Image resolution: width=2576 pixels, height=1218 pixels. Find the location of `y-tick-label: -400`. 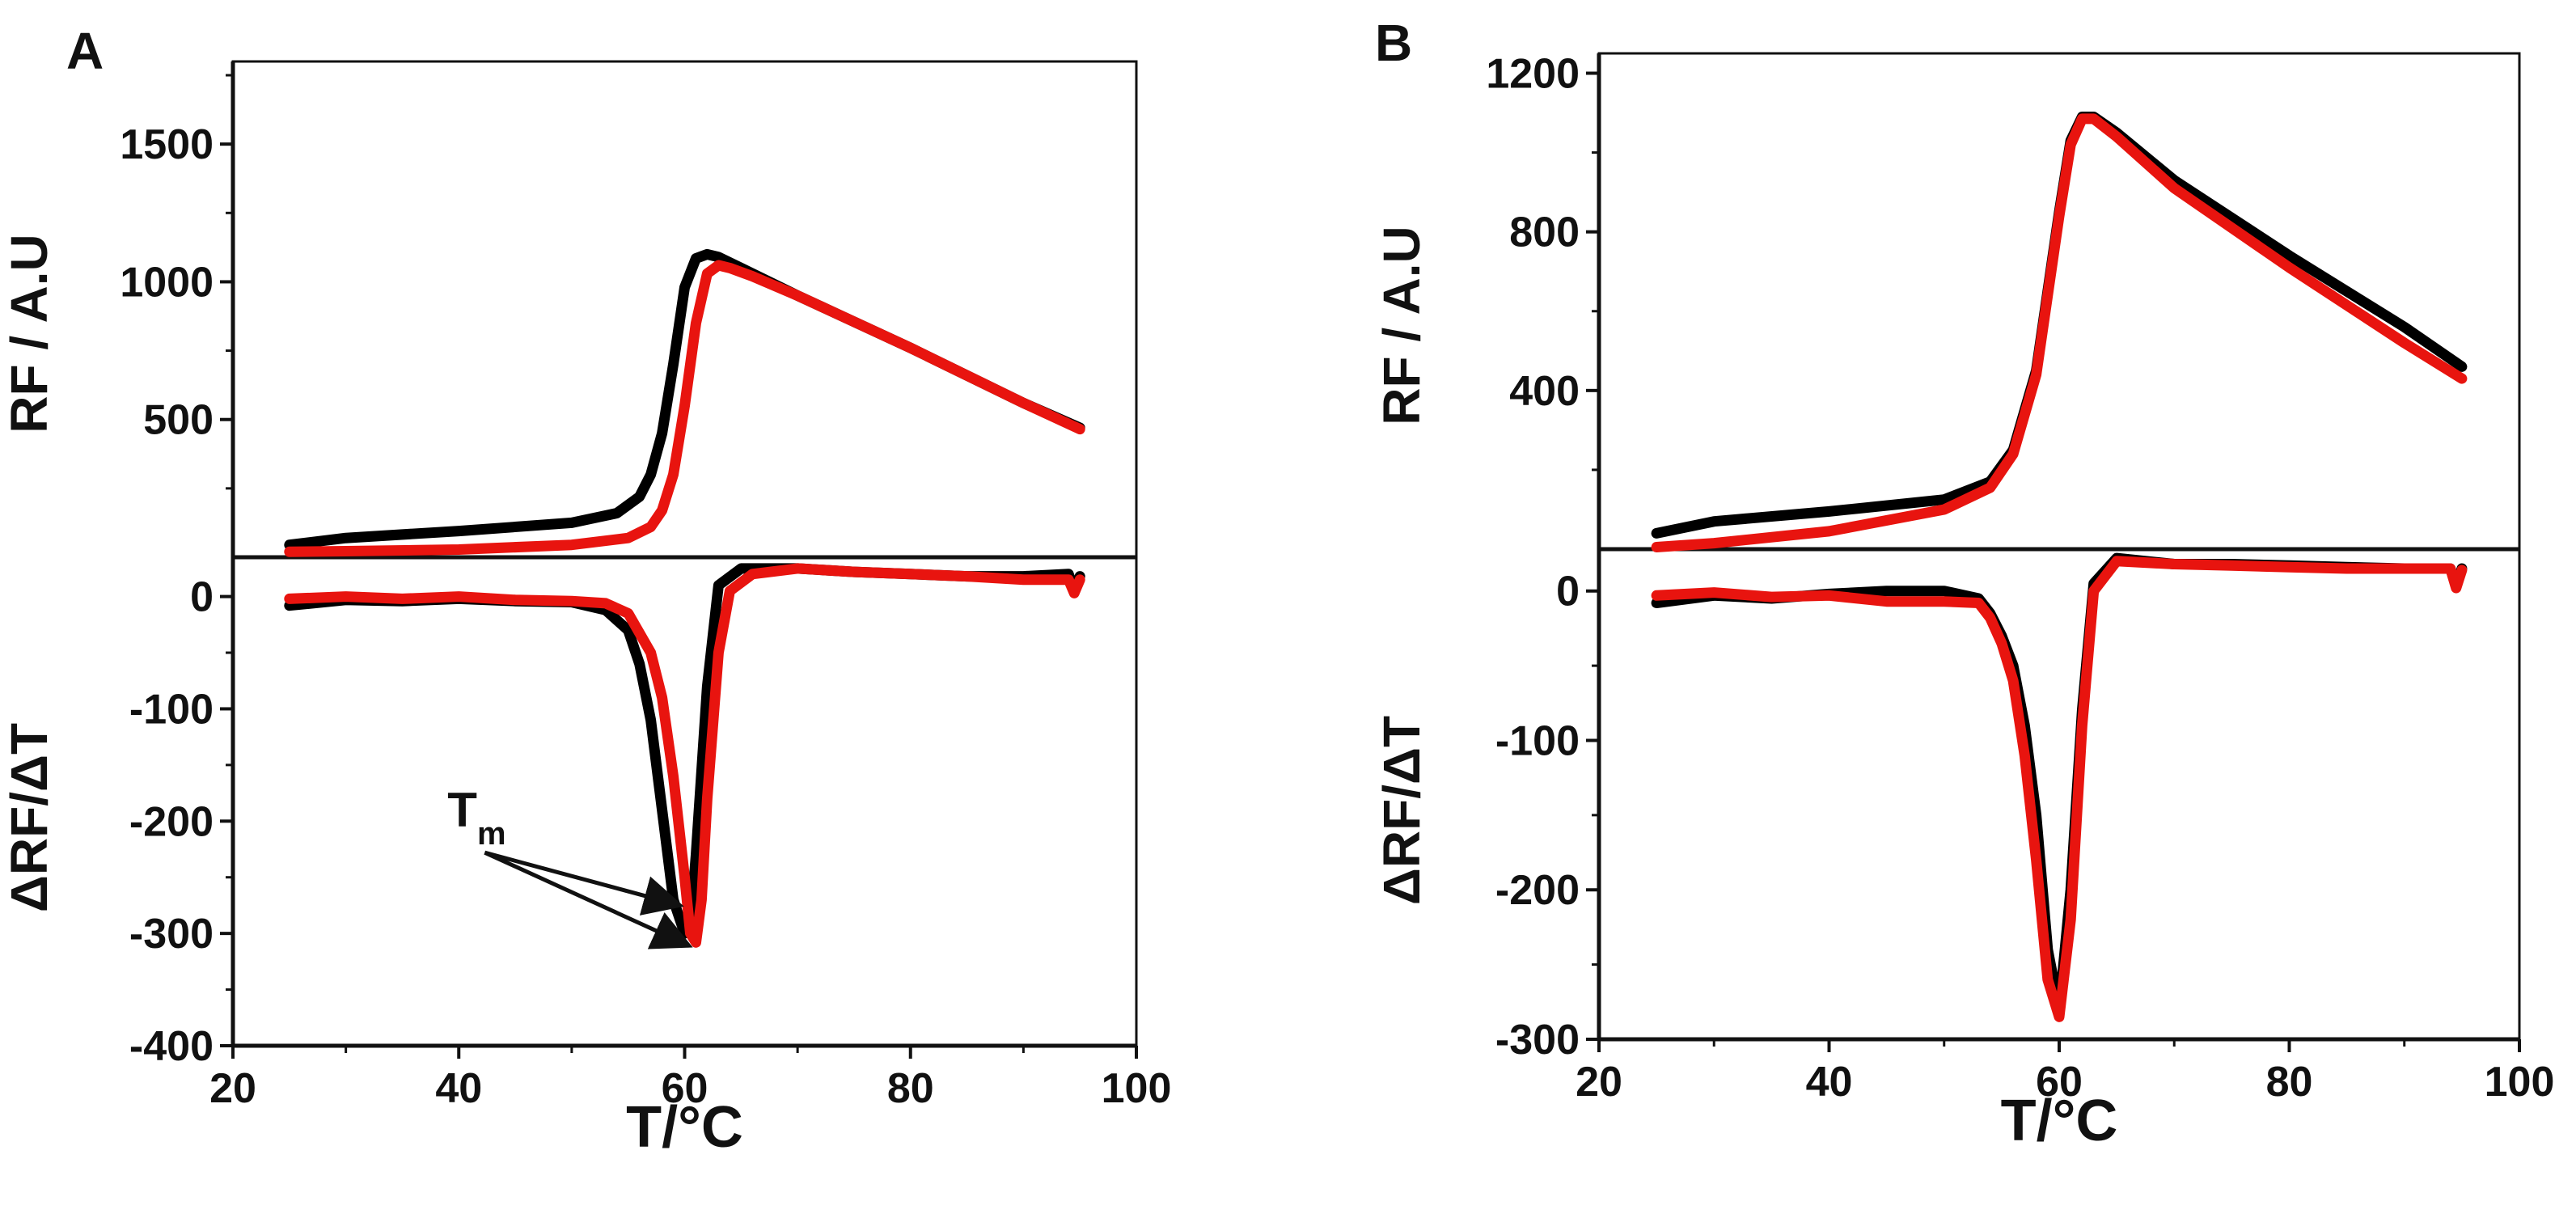

y-tick-label: -400 is located at coordinates (171, 1046).